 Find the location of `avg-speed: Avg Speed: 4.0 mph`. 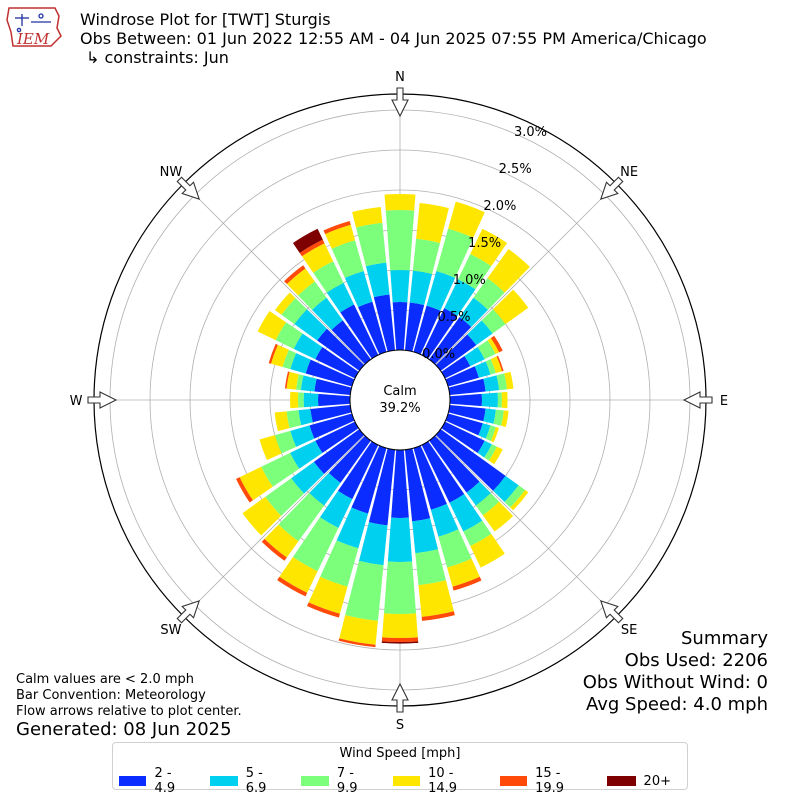

avg-speed: Avg Speed: 4.0 mph is located at coordinates (677, 704).